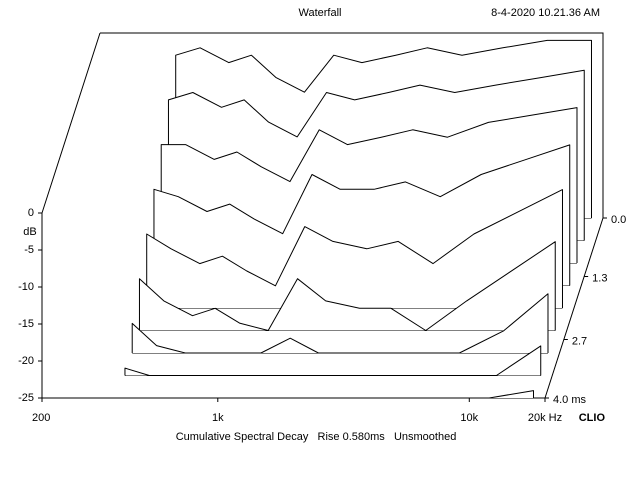  What do you see at coordinates (592, 418) in the screenshot?
I see `brand: CLIO` at bounding box center [592, 418].